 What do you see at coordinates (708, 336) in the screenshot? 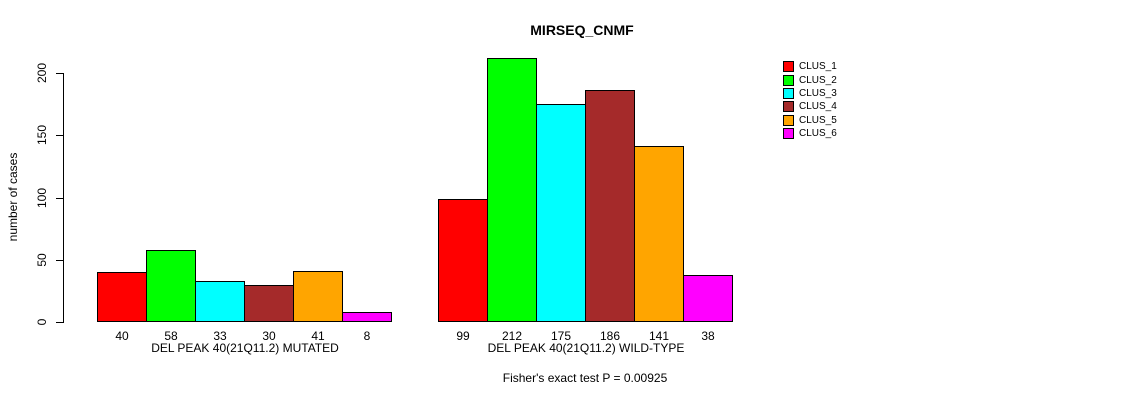
I see `bar-value-label: 38` at bounding box center [708, 336].